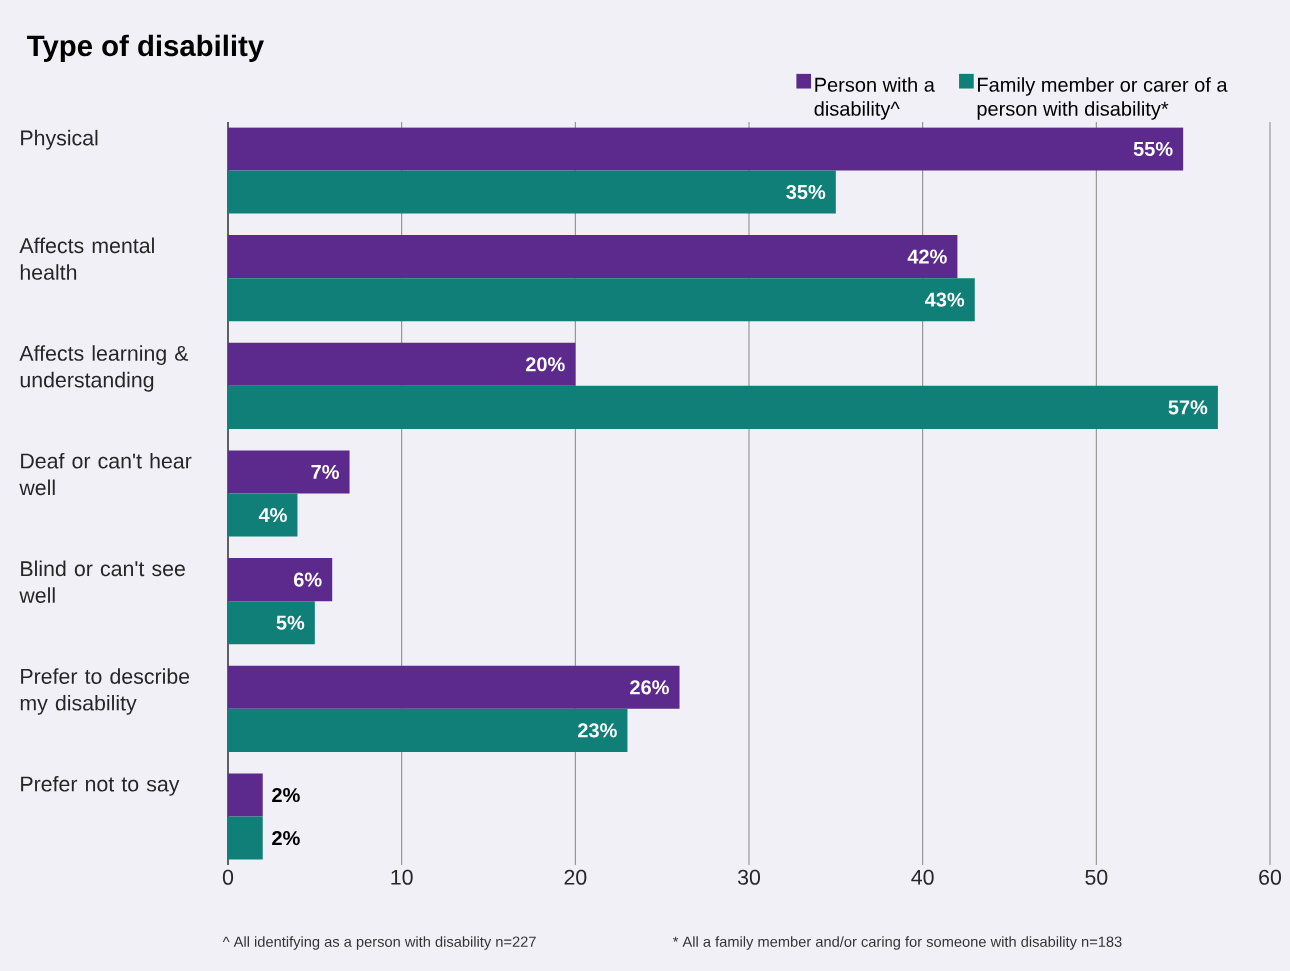 The width and height of the screenshot is (1290, 971). Describe the element at coordinates (1270, 877) in the screenshot. I see `x-tick-label: 60` at that location.